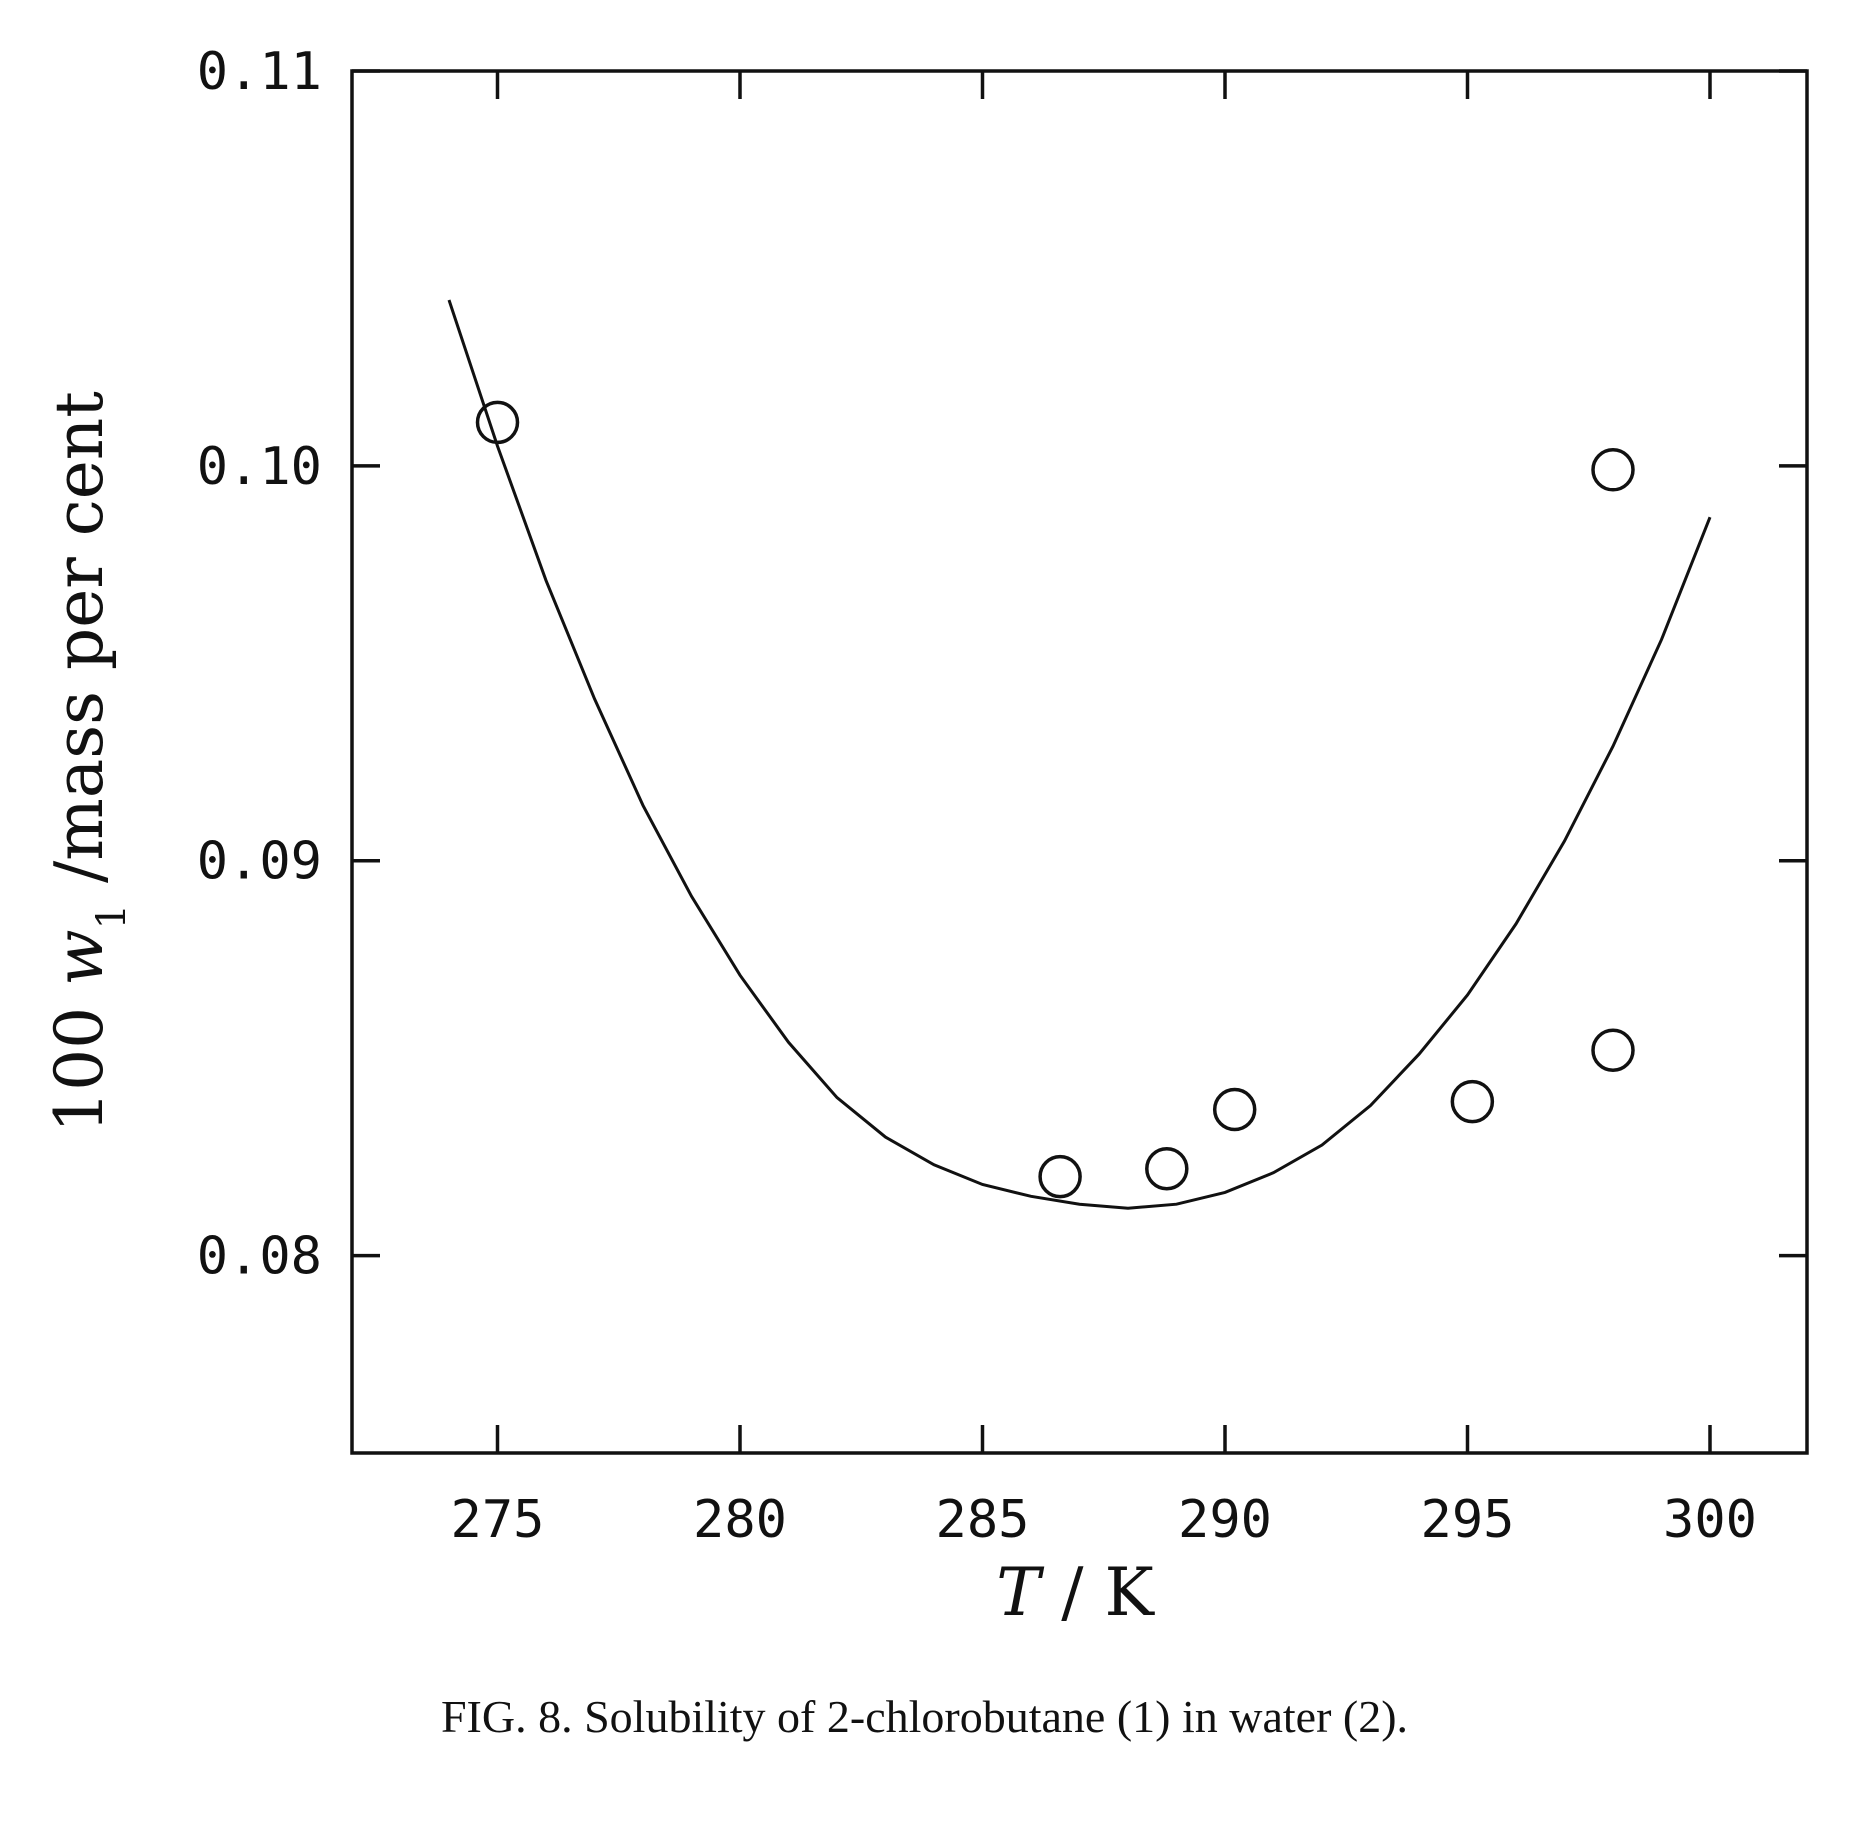  I want to click on x-tick-label: 300, so click(1710, 1520).